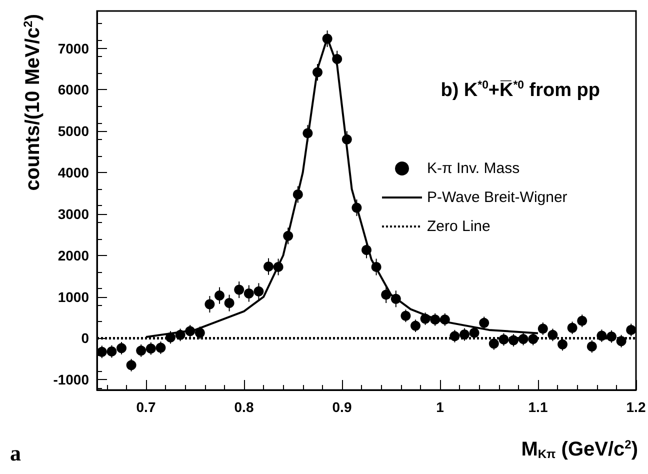 The image size is (648, 474). What do you see at coordinates (74, 296) in the screenshot?
I see `y-tick-label: 1000` at bounding box center [74, 296].